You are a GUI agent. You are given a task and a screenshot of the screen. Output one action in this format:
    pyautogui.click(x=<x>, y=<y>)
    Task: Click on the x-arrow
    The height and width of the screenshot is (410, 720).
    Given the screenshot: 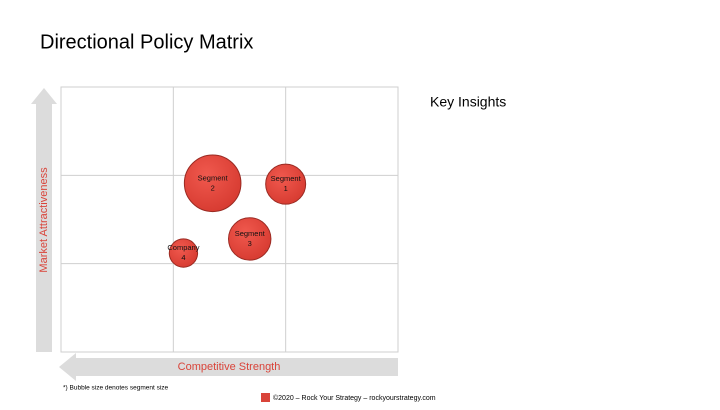 What is the action you would take?
    pyautogui.click(x=228, y=367)
    